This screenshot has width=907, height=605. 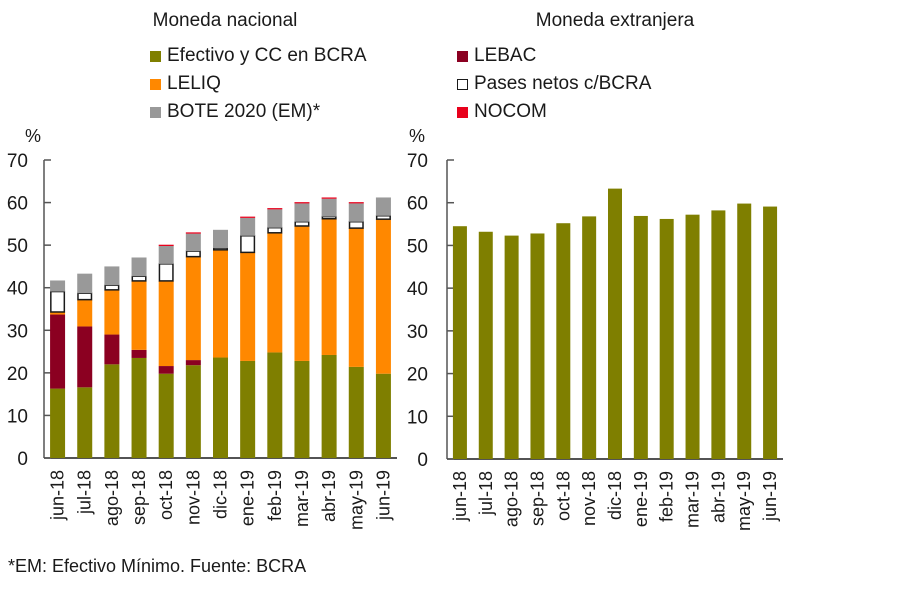 I want to click on x-tick-label: jun-19, so click(x=770, y=496).